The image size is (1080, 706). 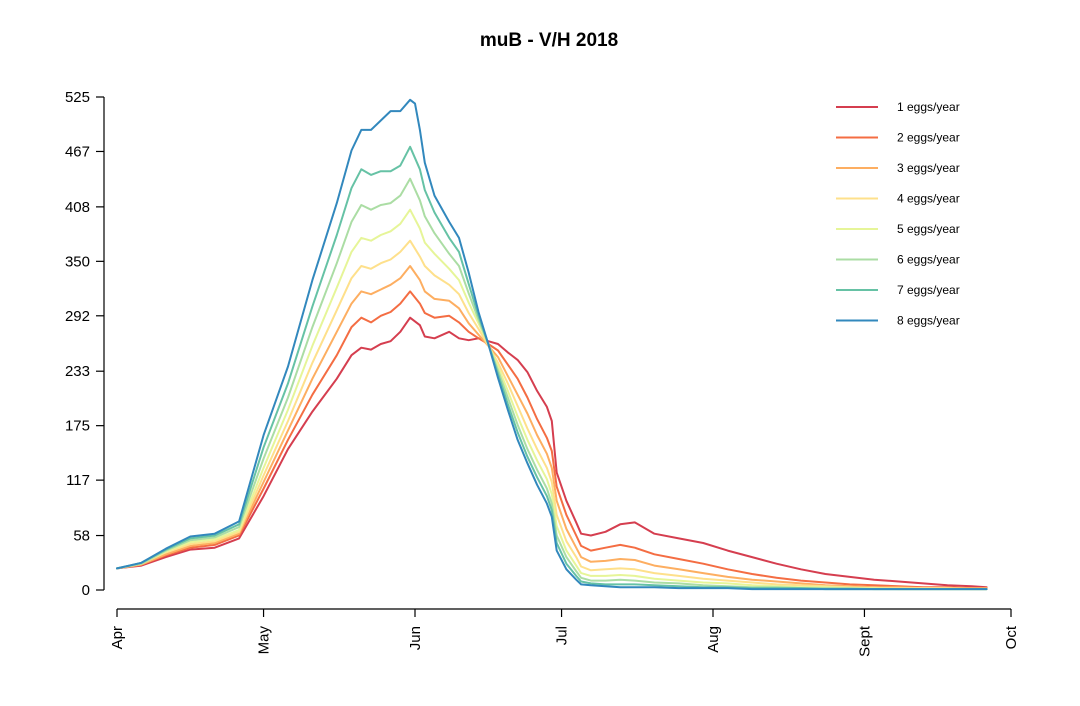 What do you see at coordinates (77, 371) in the screenshot?
I see `y-tick-label: 233` at bounding box center [77, 371].